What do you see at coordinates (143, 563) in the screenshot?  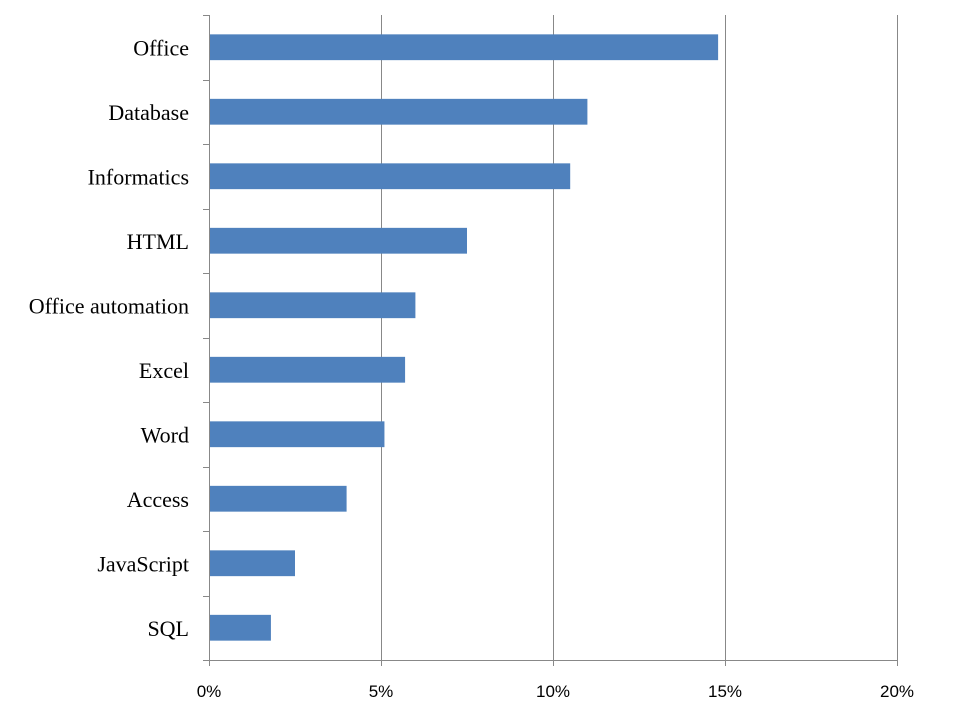 I see `category-label: JavaScript` at bounding box center [143, 563].